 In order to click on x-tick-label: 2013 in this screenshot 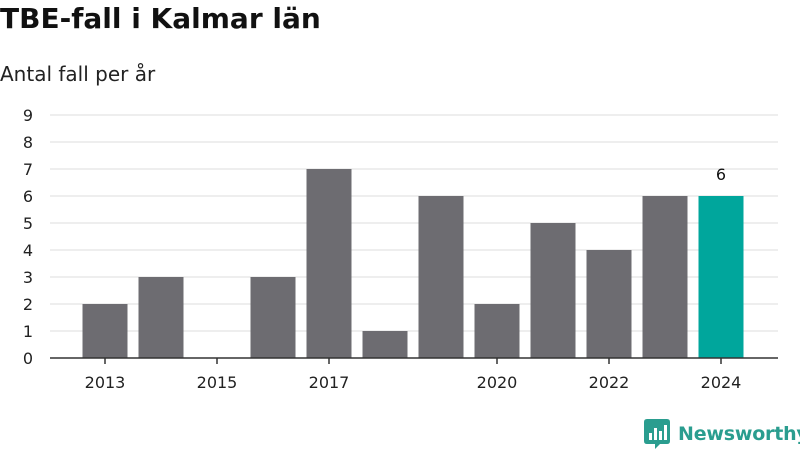, I will do `click(105, 382)`.